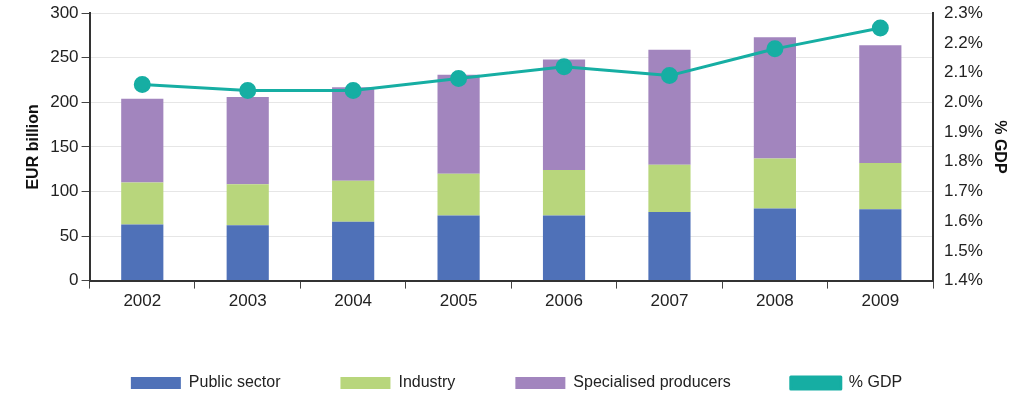  Describe the element at coordinates (880, 301) in the screenshot. I see `x-tick-label: 2009` at that location.